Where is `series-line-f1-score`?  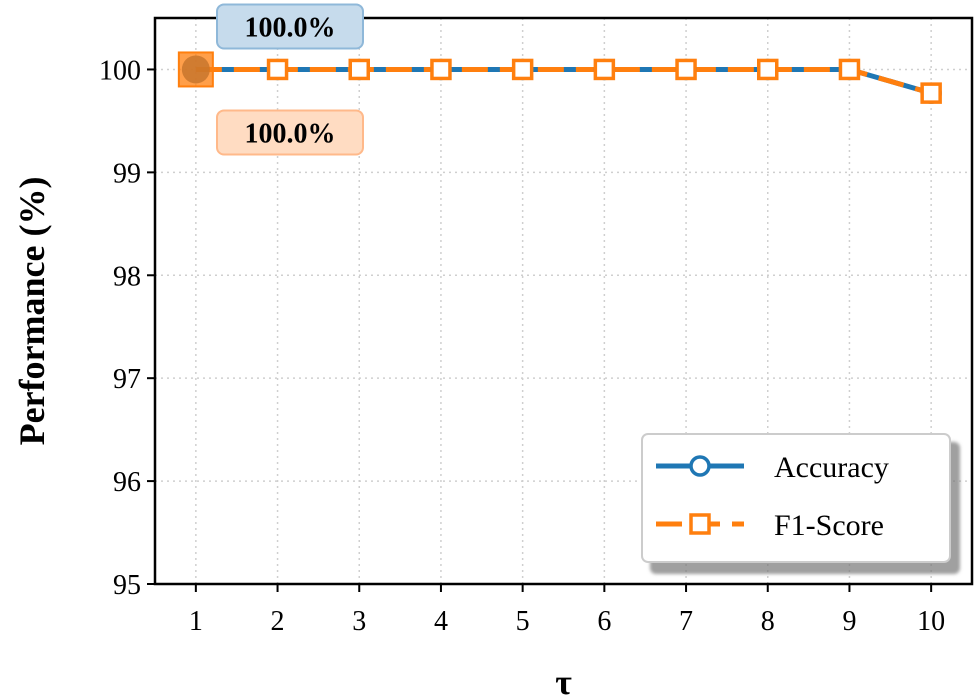 series-line-f1-score is located at coordinates (563, 81).